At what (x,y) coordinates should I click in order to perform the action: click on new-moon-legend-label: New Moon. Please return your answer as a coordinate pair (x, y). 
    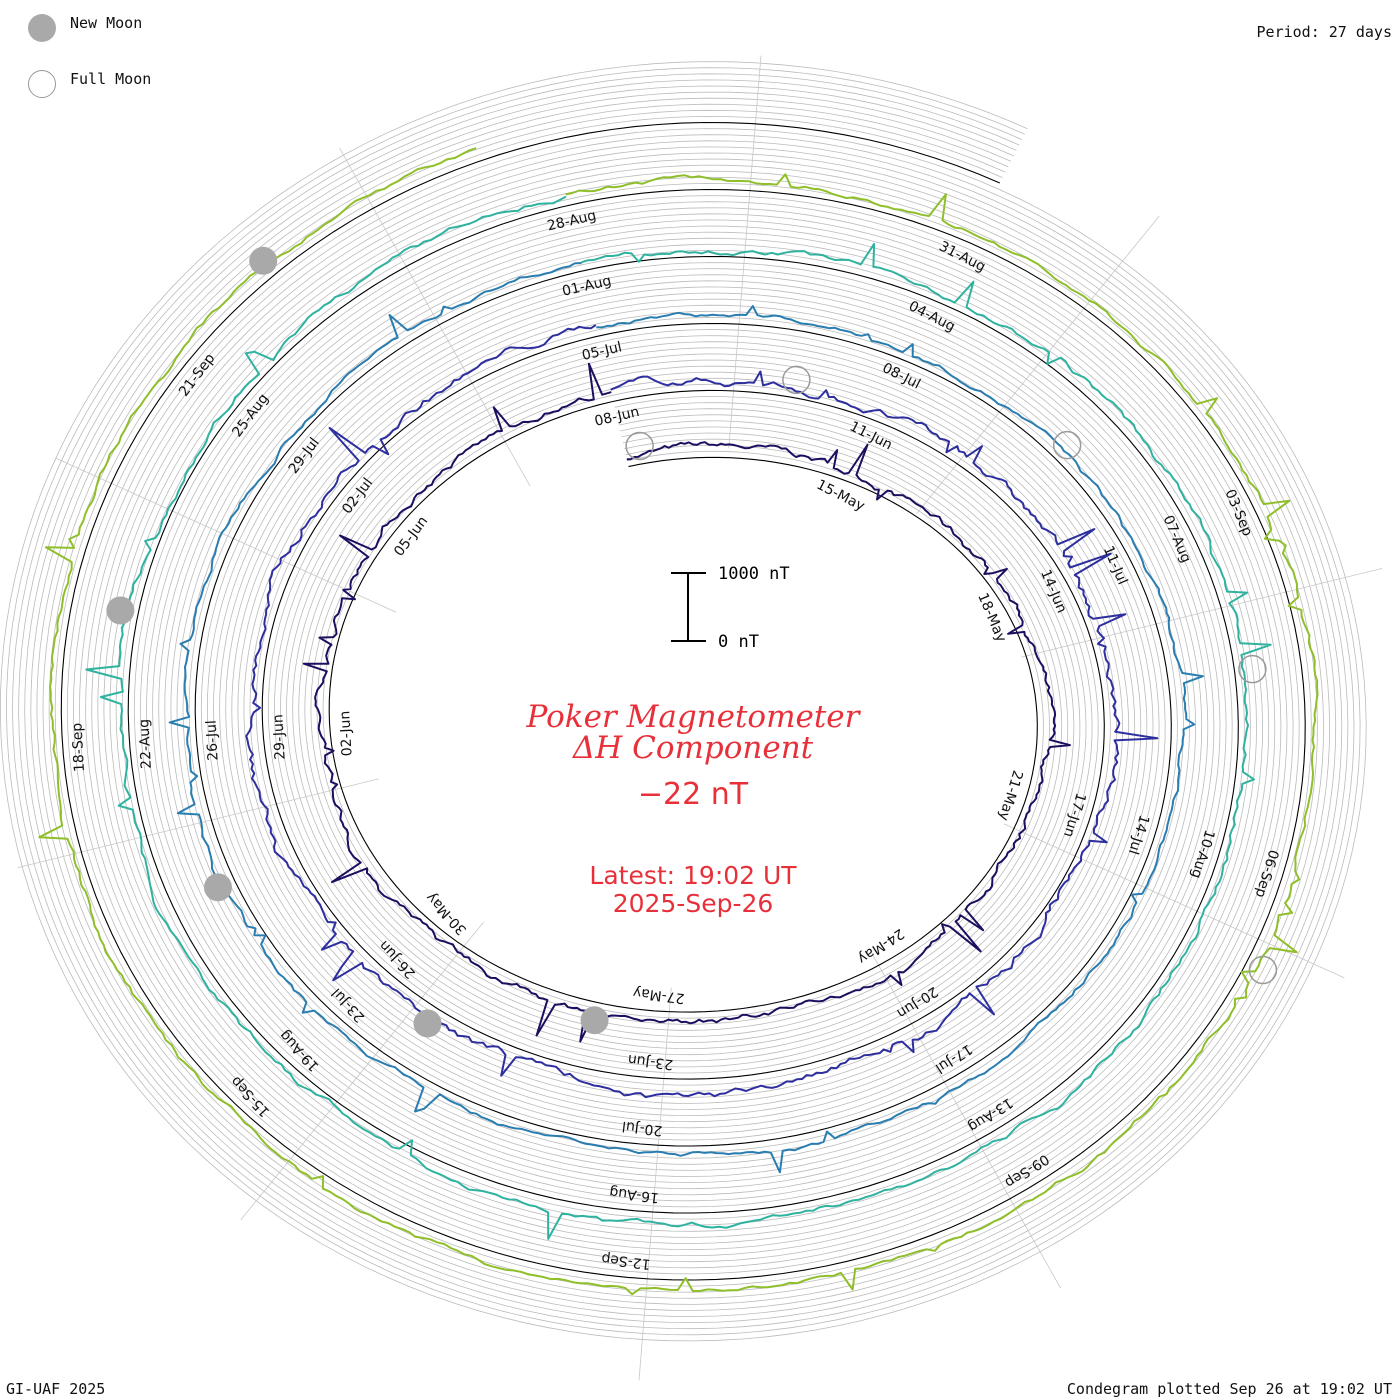
    Looking at the image, I should click on (106, 23).